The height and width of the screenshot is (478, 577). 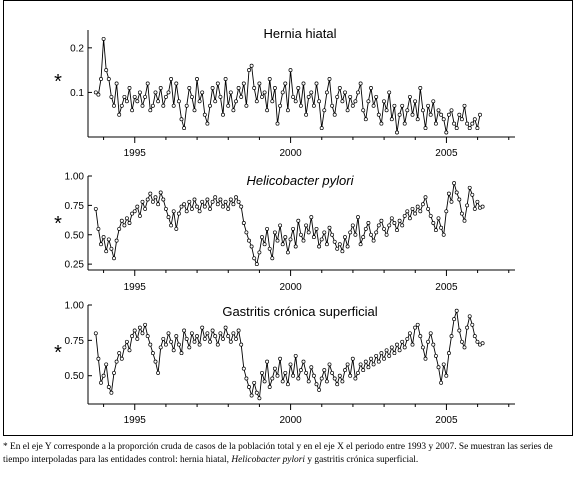 I want to click on panel-3-title: Gastritis crónica superficial, so click(x=299, y=311).